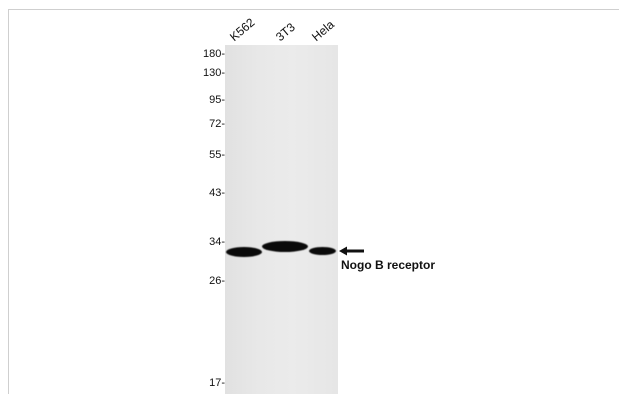 The image size is (619, 394). Describe the element at coordinates (217, 124) in the screenshot. I see `marker-72: 72-` at that location.